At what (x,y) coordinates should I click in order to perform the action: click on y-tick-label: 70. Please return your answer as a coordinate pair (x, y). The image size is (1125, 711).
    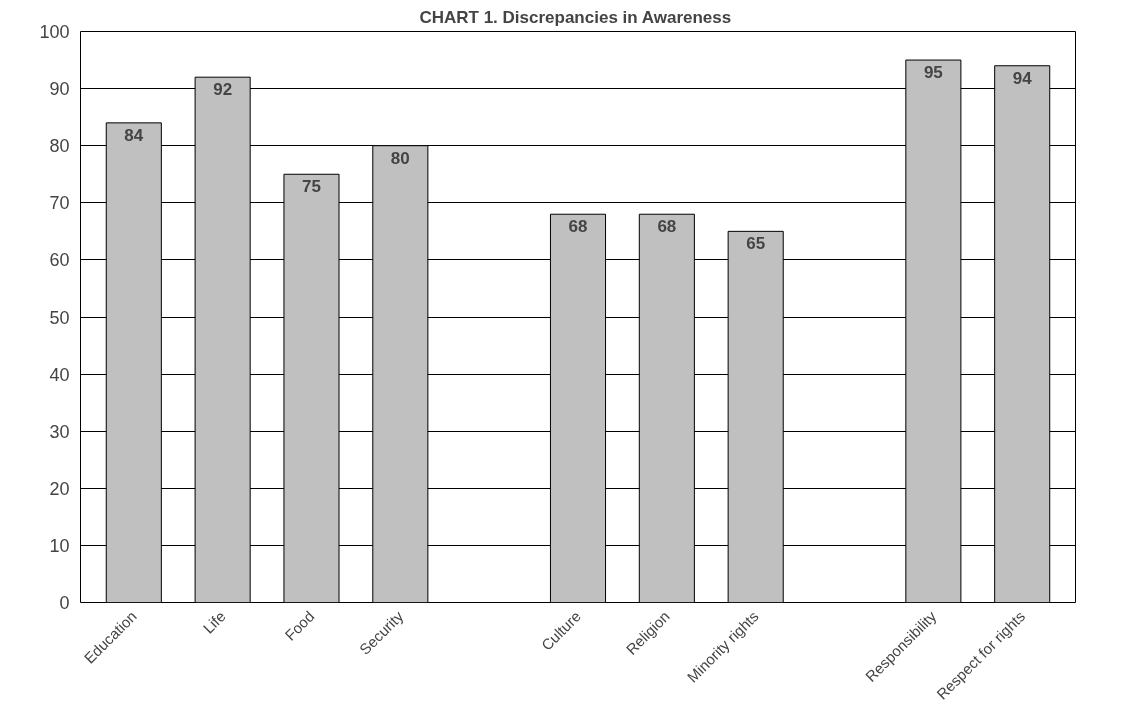
    Looking at the image, I should click on (59, 203).